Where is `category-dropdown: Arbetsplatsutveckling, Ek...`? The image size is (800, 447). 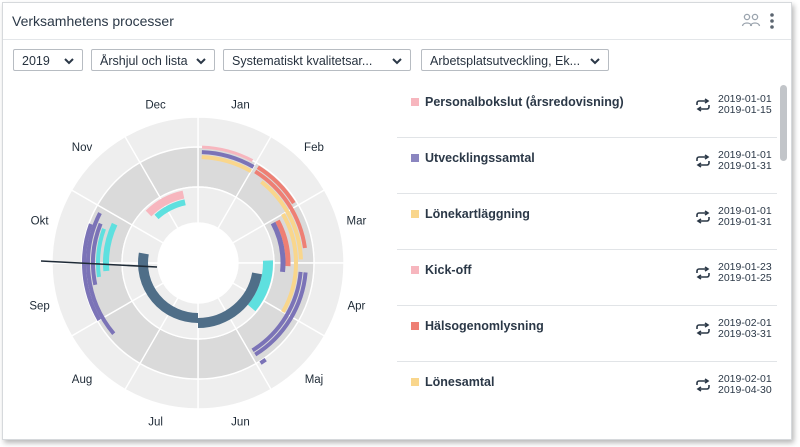 category-dropdown: Arbetsplatsutveckling, Ek... is located at coordinates (515, 60).